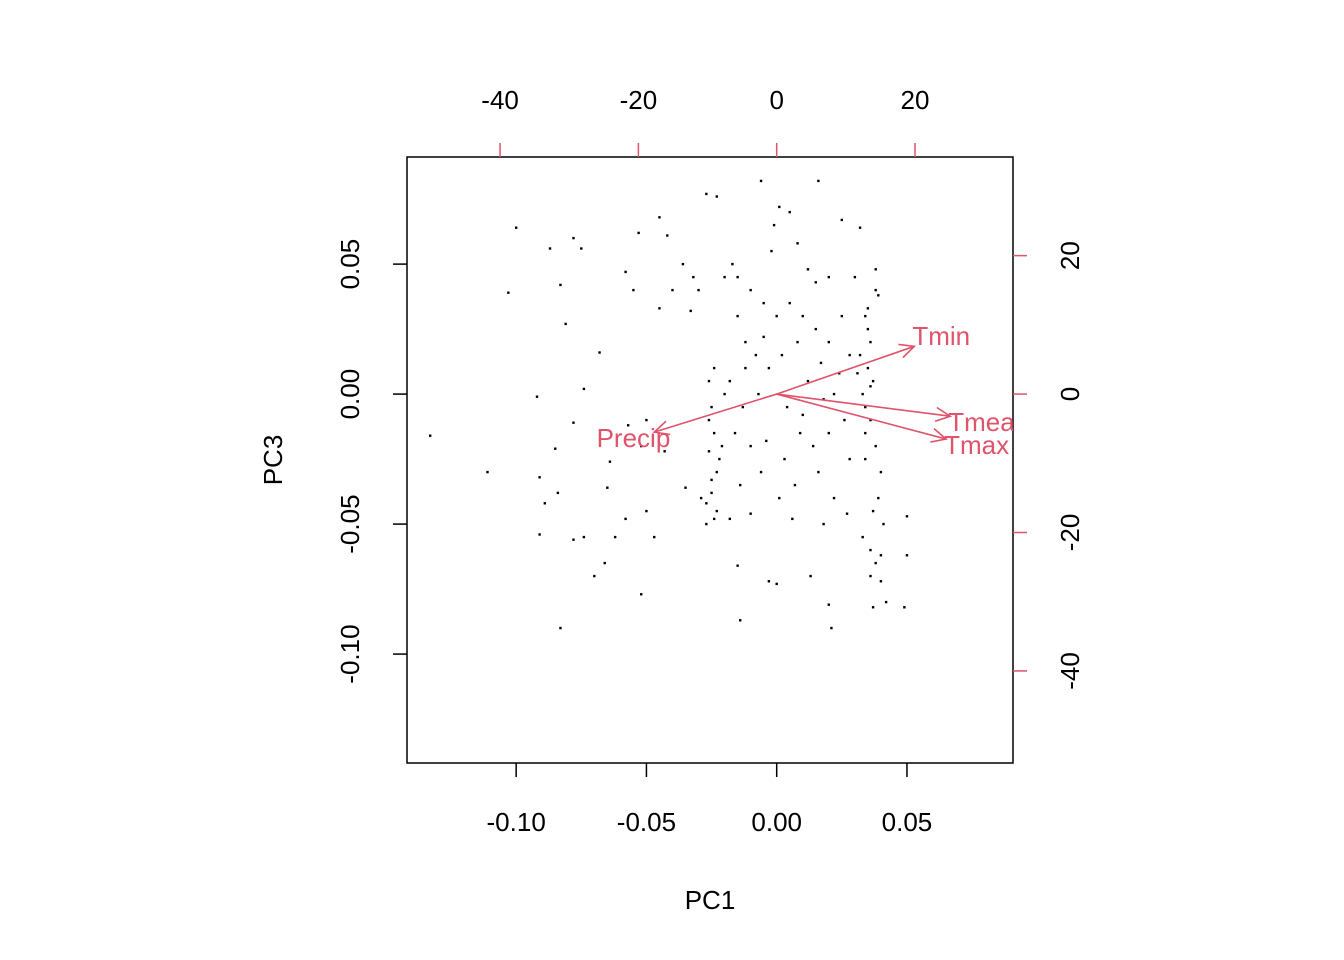  I want to click on x-axis-label: PC1, so click(710, 900).